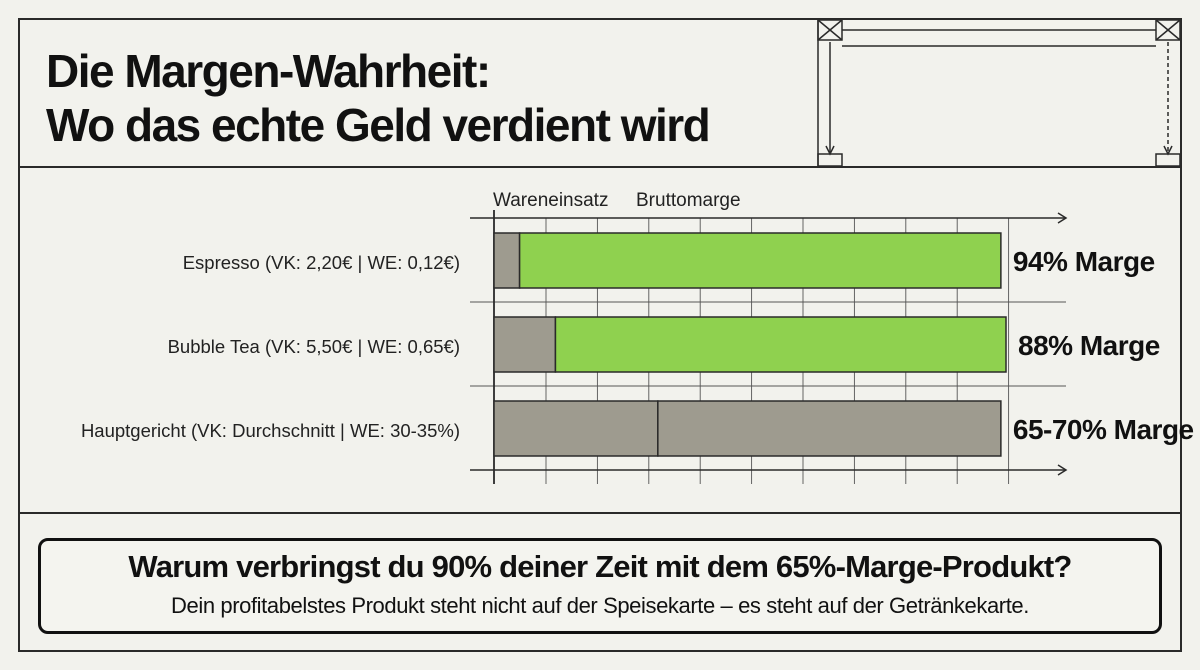 Image resolution: width=1200 pixels, height=670 pixels. I want to click on bar-label: 88% Marge, so click(1089, 345).